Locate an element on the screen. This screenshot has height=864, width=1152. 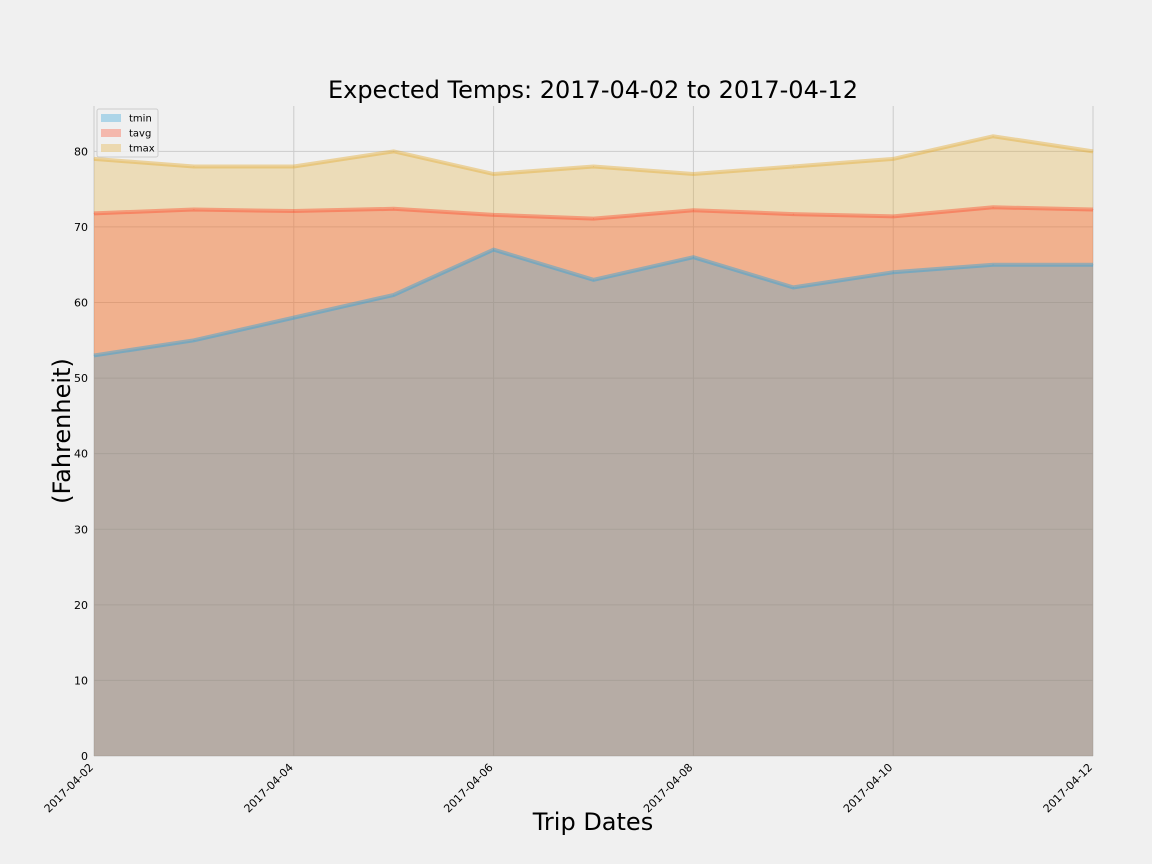
x-tick-label: 2017-04-10 is located at coordinates (868, 788).